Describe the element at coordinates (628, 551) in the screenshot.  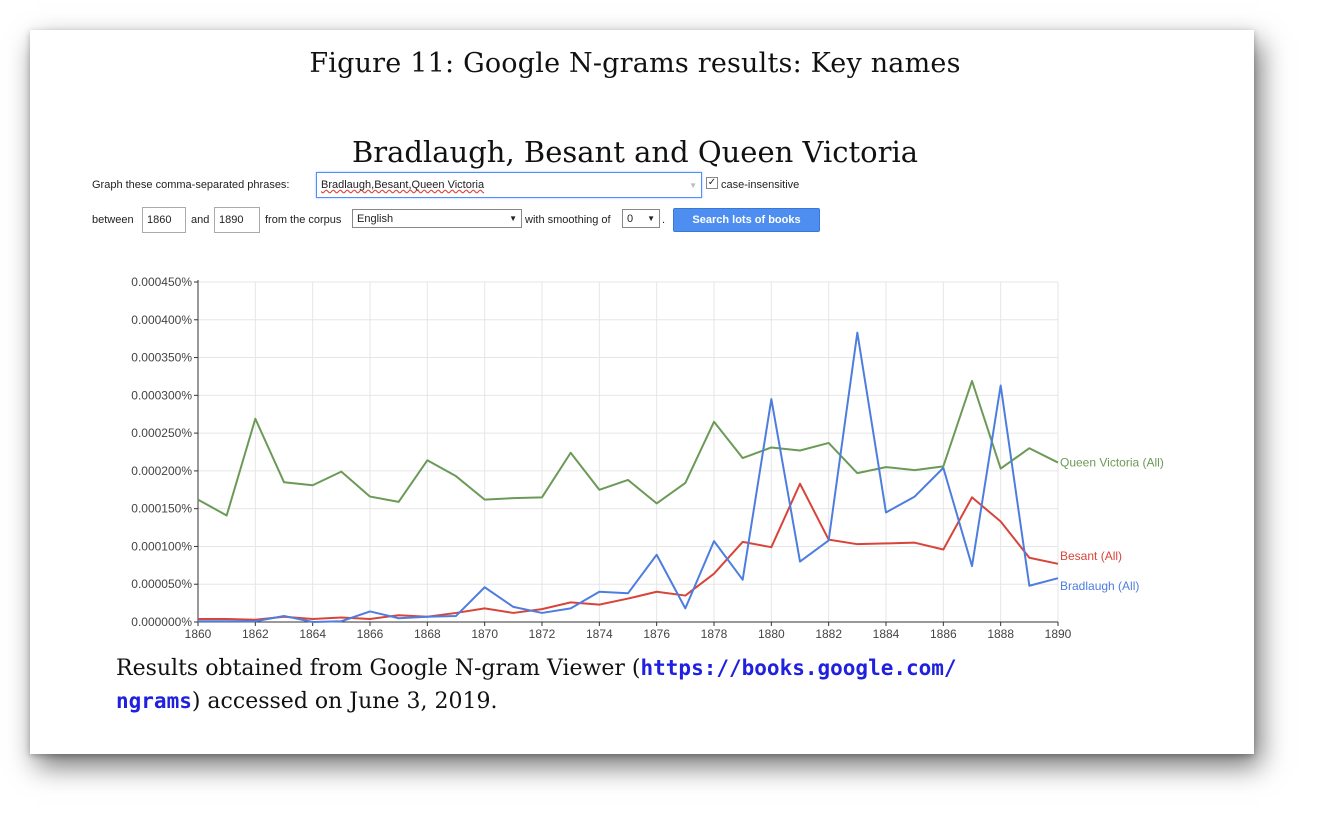
I see `series-line-besant-all` at that location.